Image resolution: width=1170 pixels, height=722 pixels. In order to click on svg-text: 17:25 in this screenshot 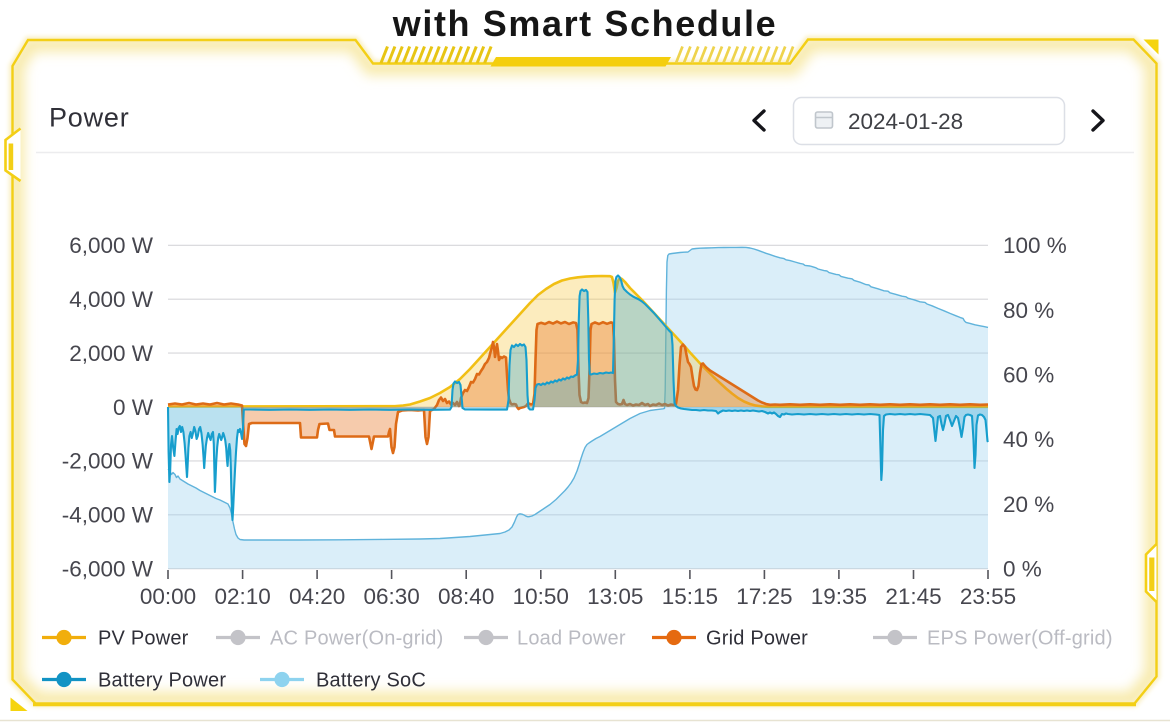, I will do `click(764, 596)`.